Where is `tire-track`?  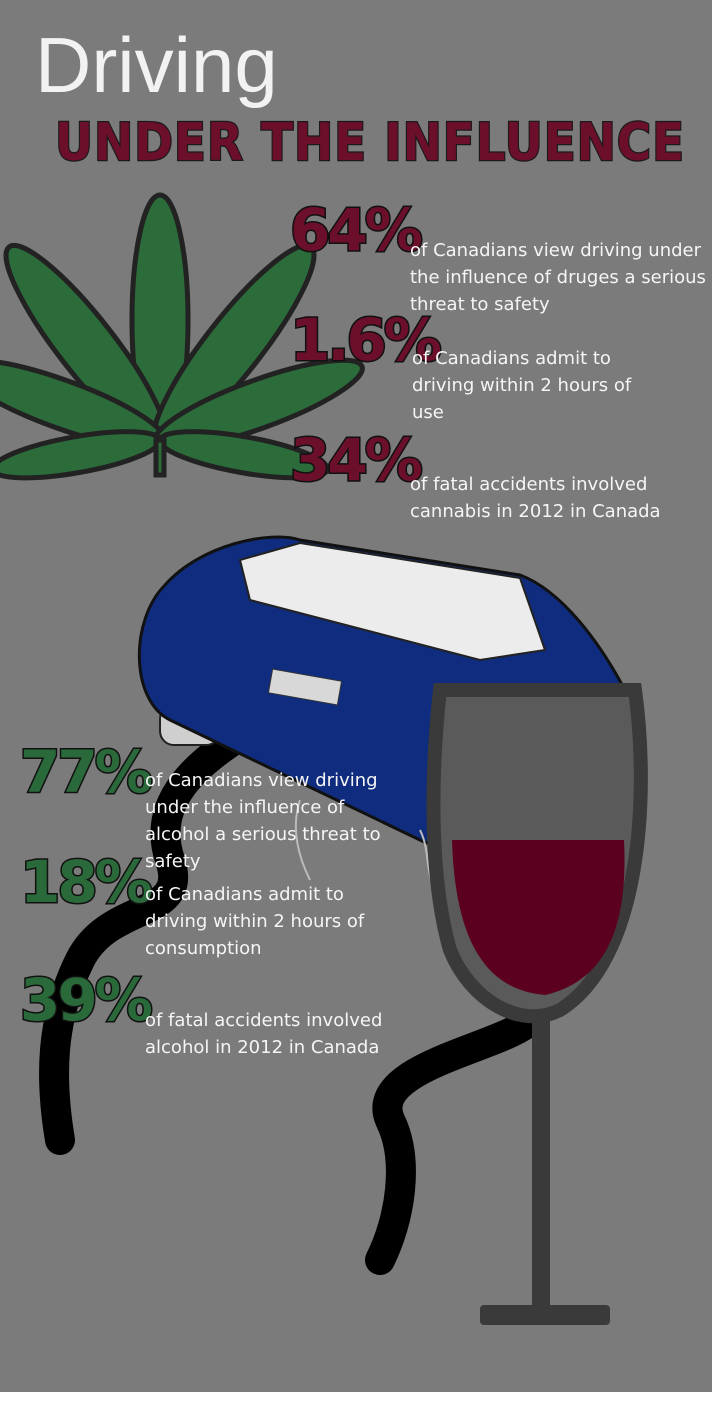 tire-track is located at coordinates (152, 935).